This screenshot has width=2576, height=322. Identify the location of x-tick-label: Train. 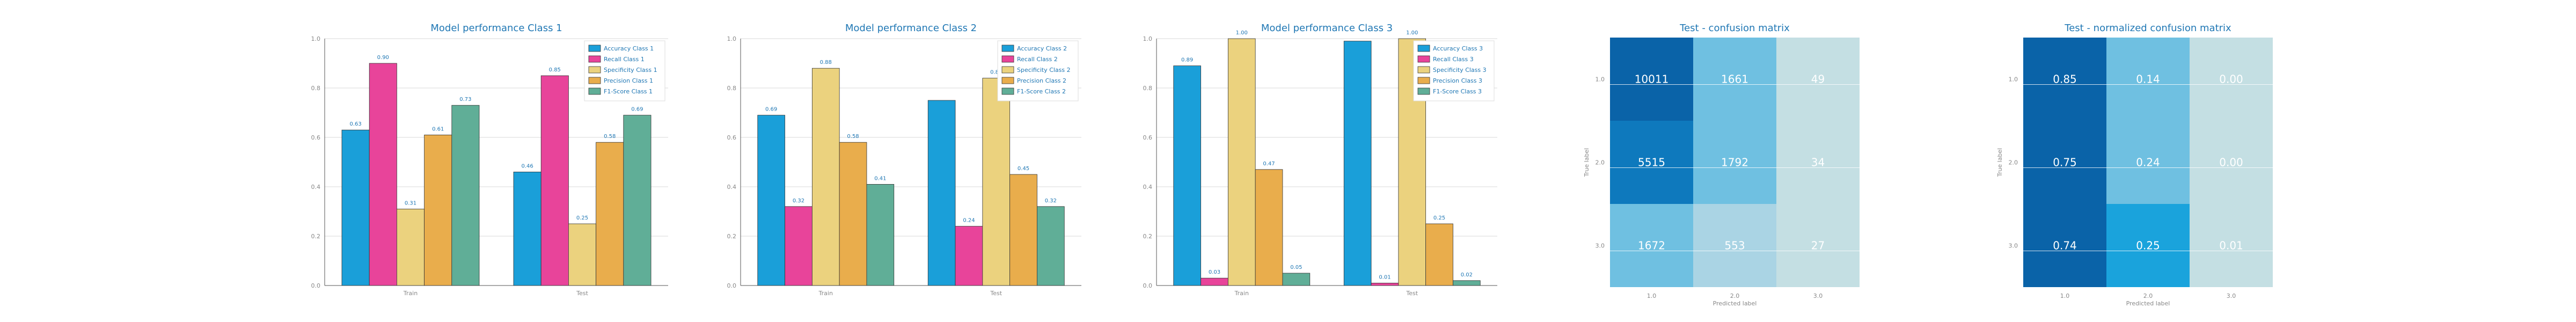
(825, 293).